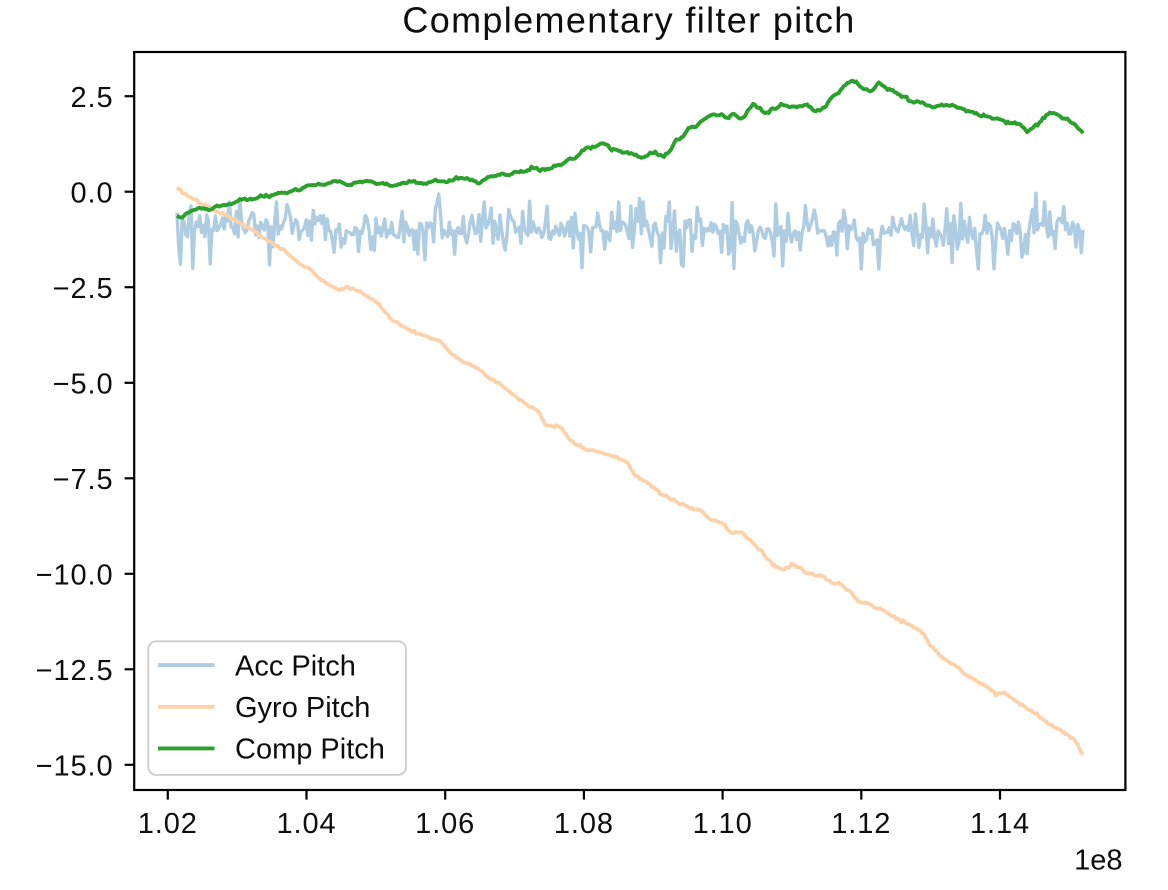 The height and width of the screenshot is (890, 1168). Describe the element at coordinates (584, 824) in the screenshot. I see `svg-text: 1.08` at that location.